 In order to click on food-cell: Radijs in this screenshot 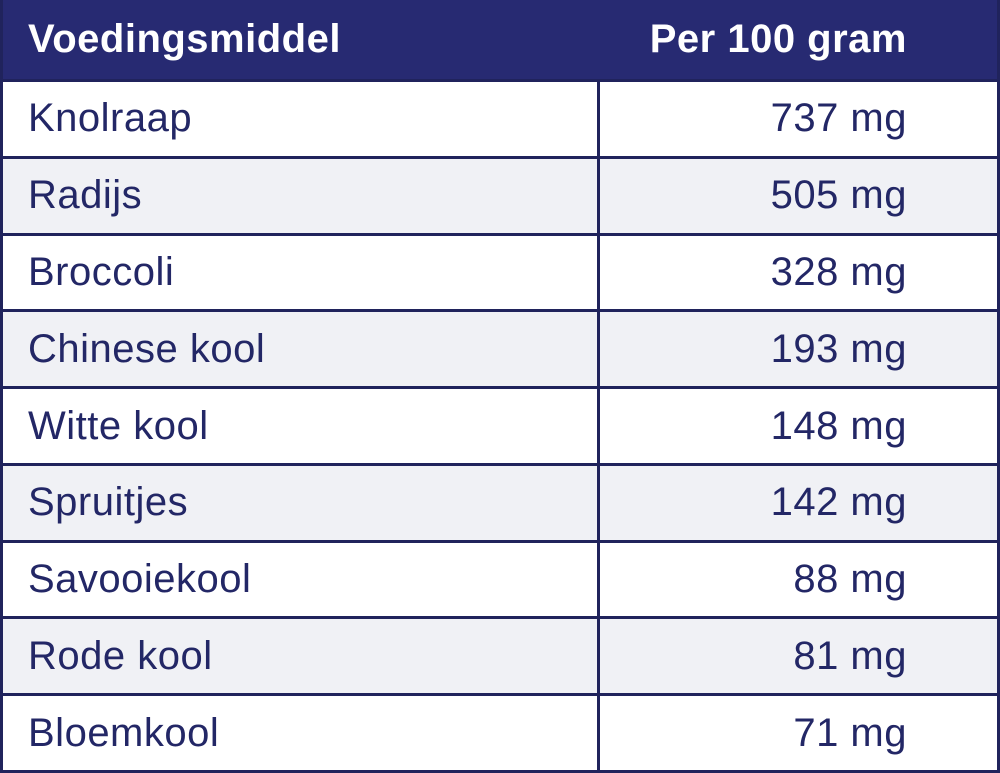, I will do `click(85, 195)`.